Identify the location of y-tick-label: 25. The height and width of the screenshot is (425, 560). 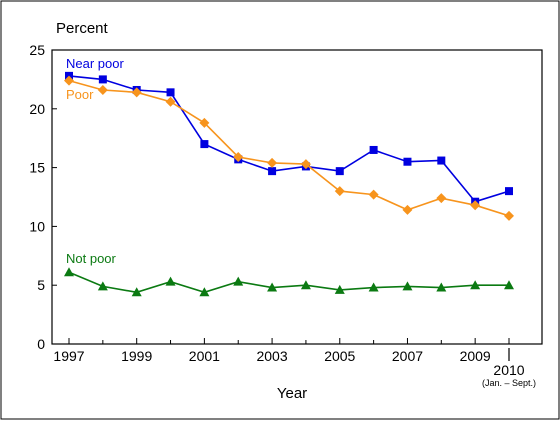
(37, 50).